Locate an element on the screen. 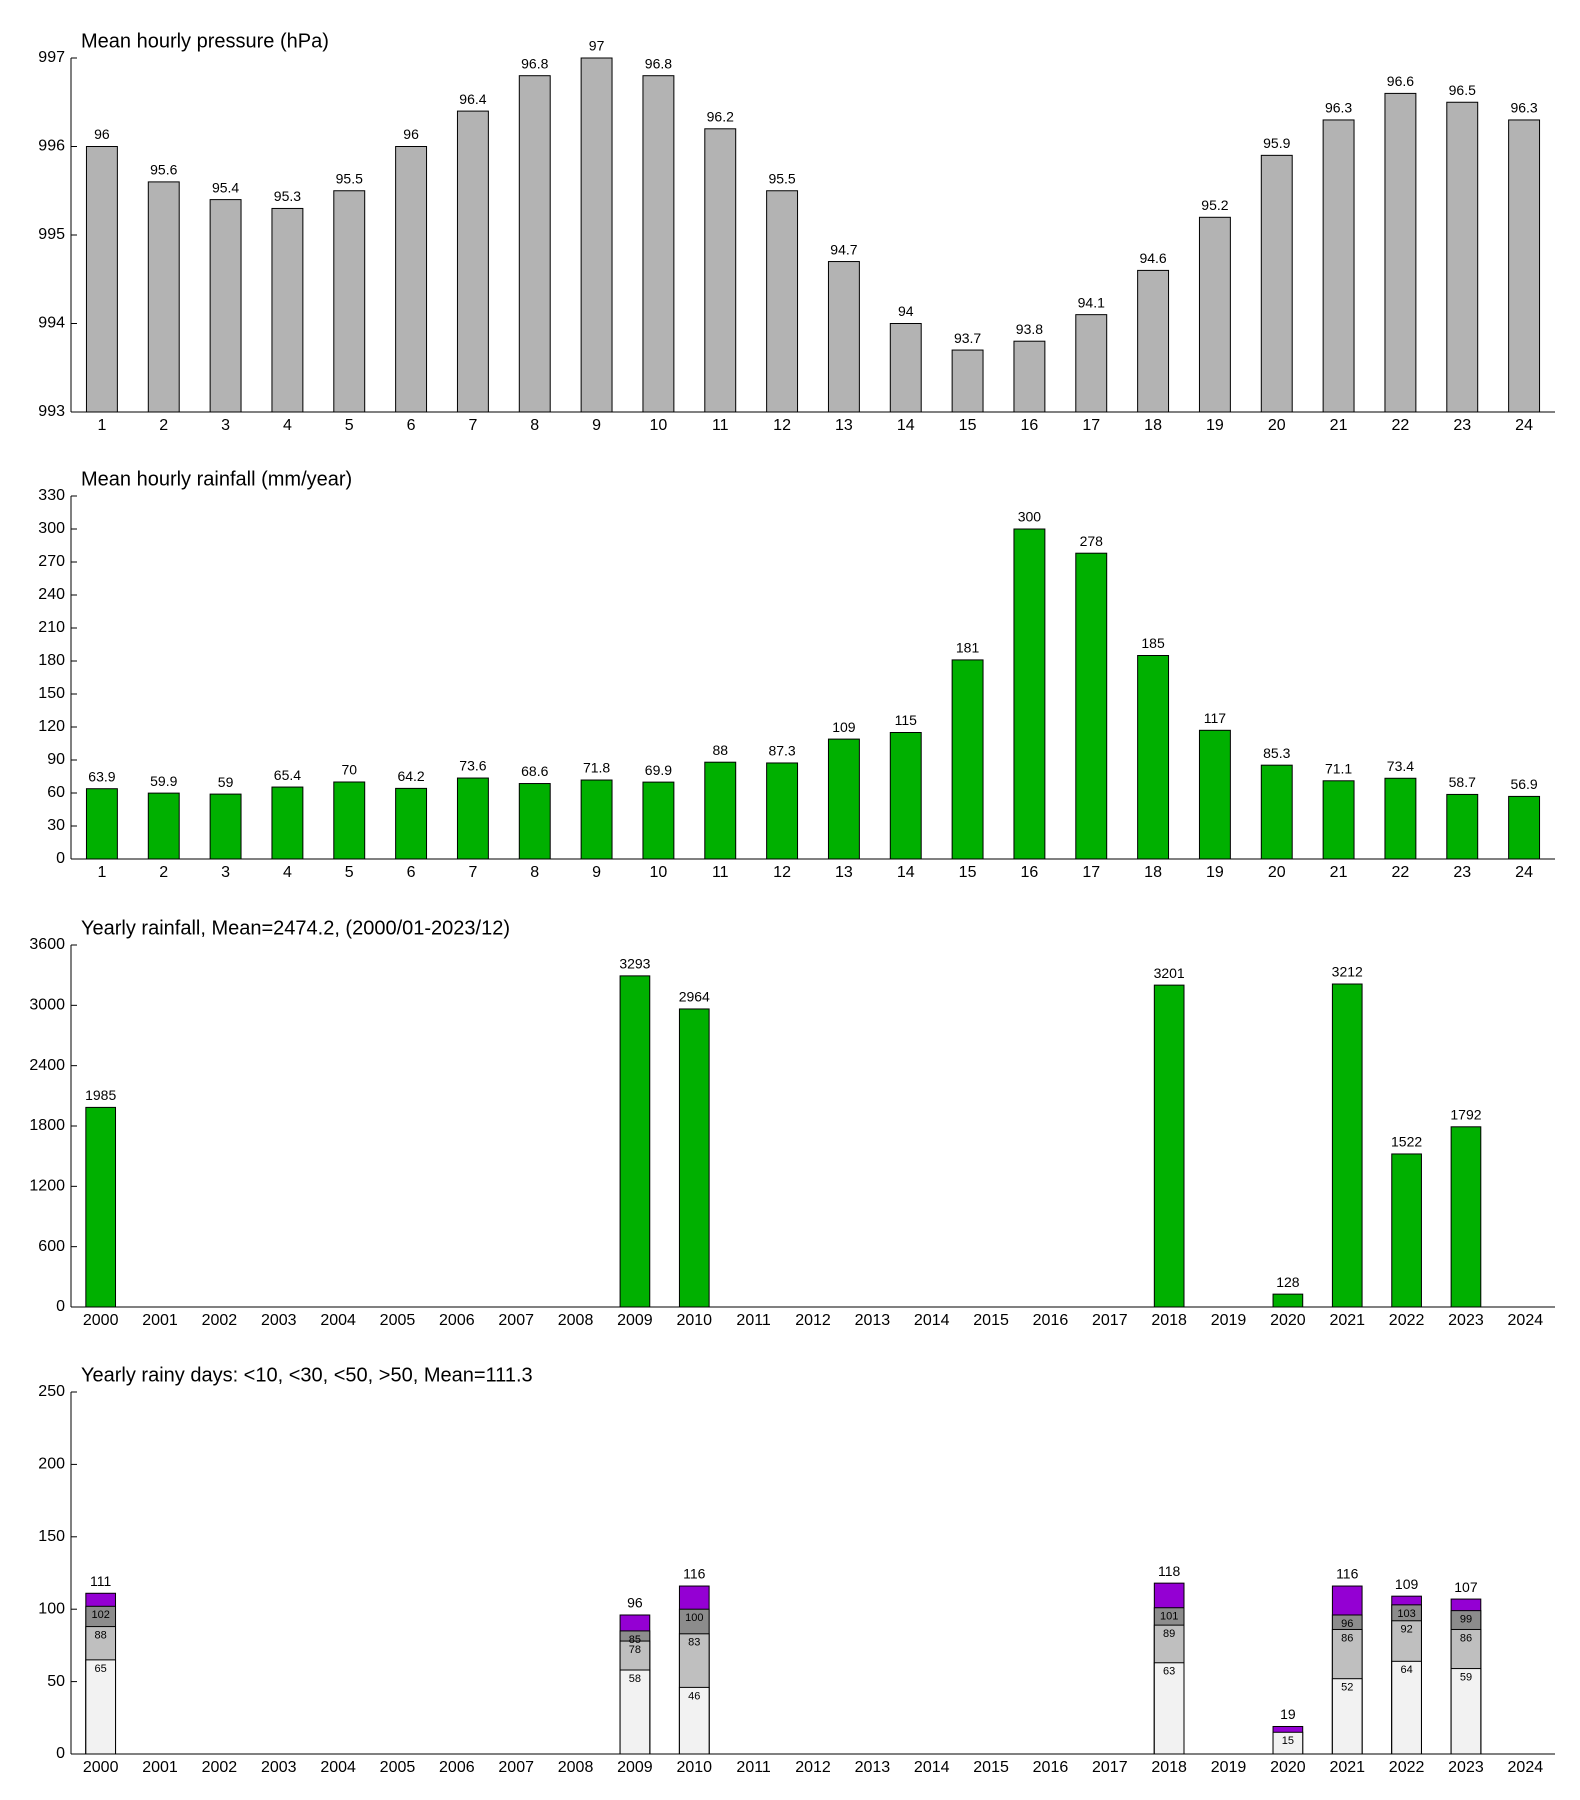  x-tick-label: 2006 is located at coordinates (457, 1767).